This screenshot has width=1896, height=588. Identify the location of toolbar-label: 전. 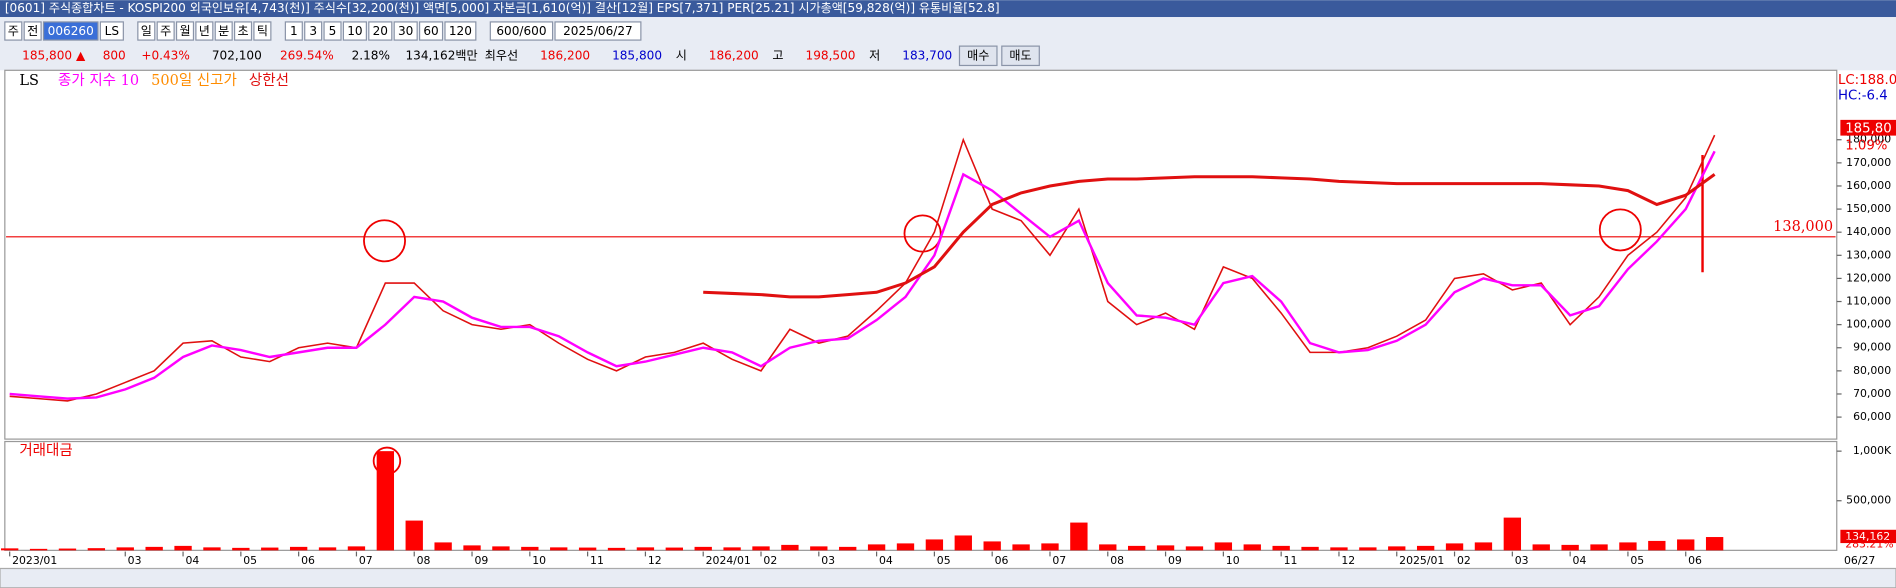
(32, 31).